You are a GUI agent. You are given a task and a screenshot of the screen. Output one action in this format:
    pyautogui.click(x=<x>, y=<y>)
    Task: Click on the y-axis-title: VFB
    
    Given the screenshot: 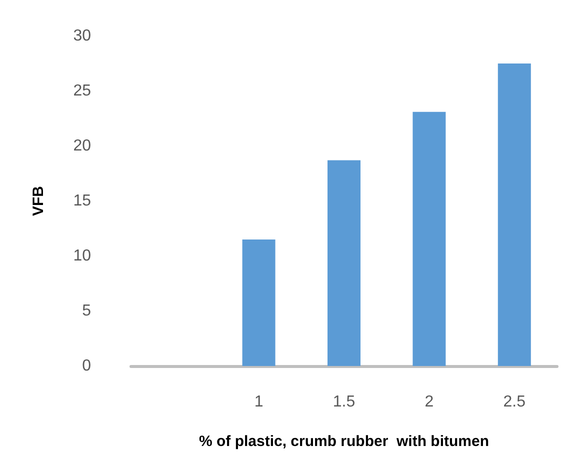 What is the action you would take?
    pyautogui.click(x=38, y=201)
    